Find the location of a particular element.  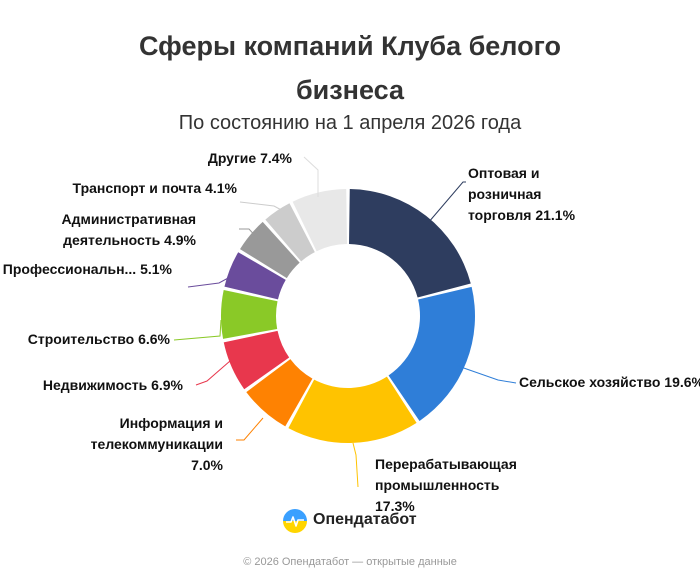

chart-title-line-1: Сферы компаний Клуба белого is located at coordinates (350, 46).